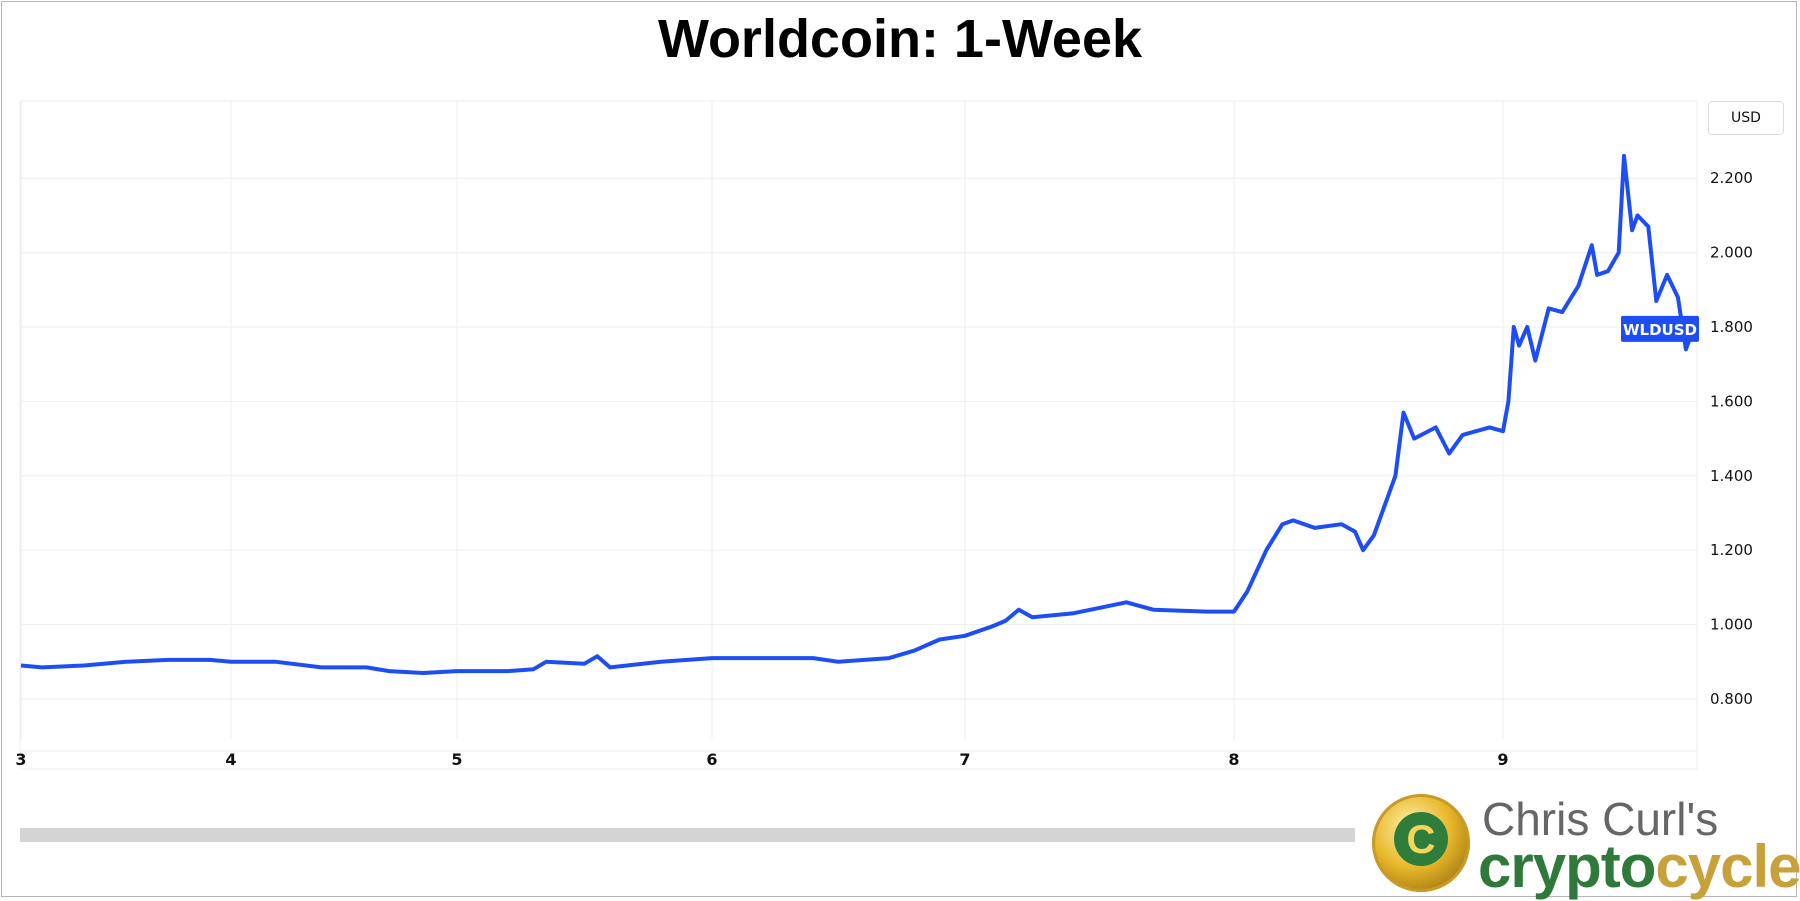 The height and width of the screenshot is (901, 1800). I want to click on y-tick-label: 1.800, so click(1731, 327).